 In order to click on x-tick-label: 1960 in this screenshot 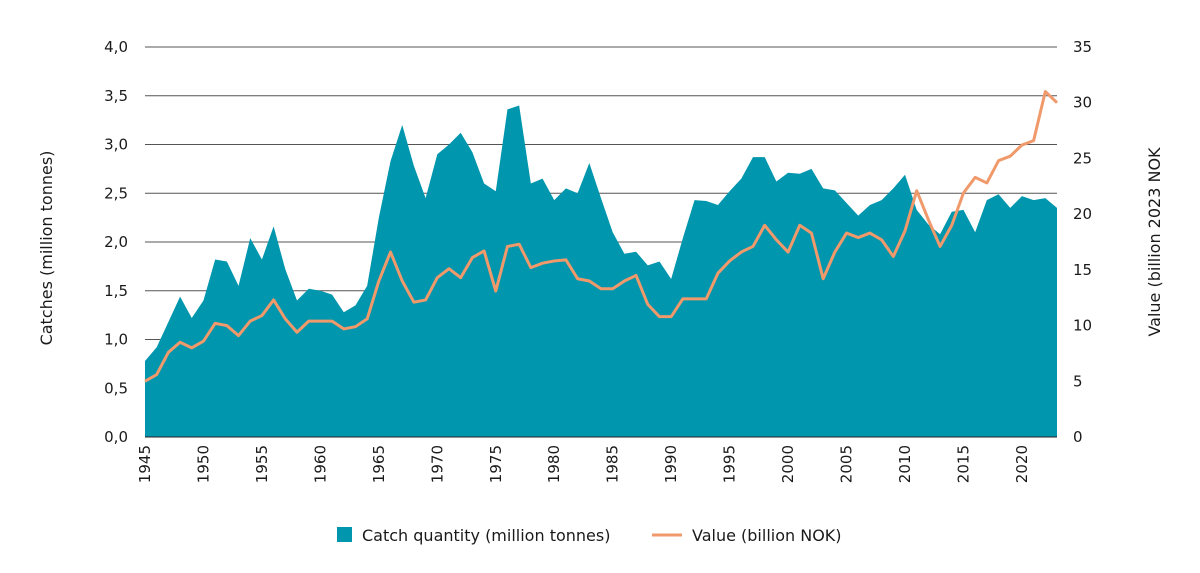, I will do `click(320, 464)`.